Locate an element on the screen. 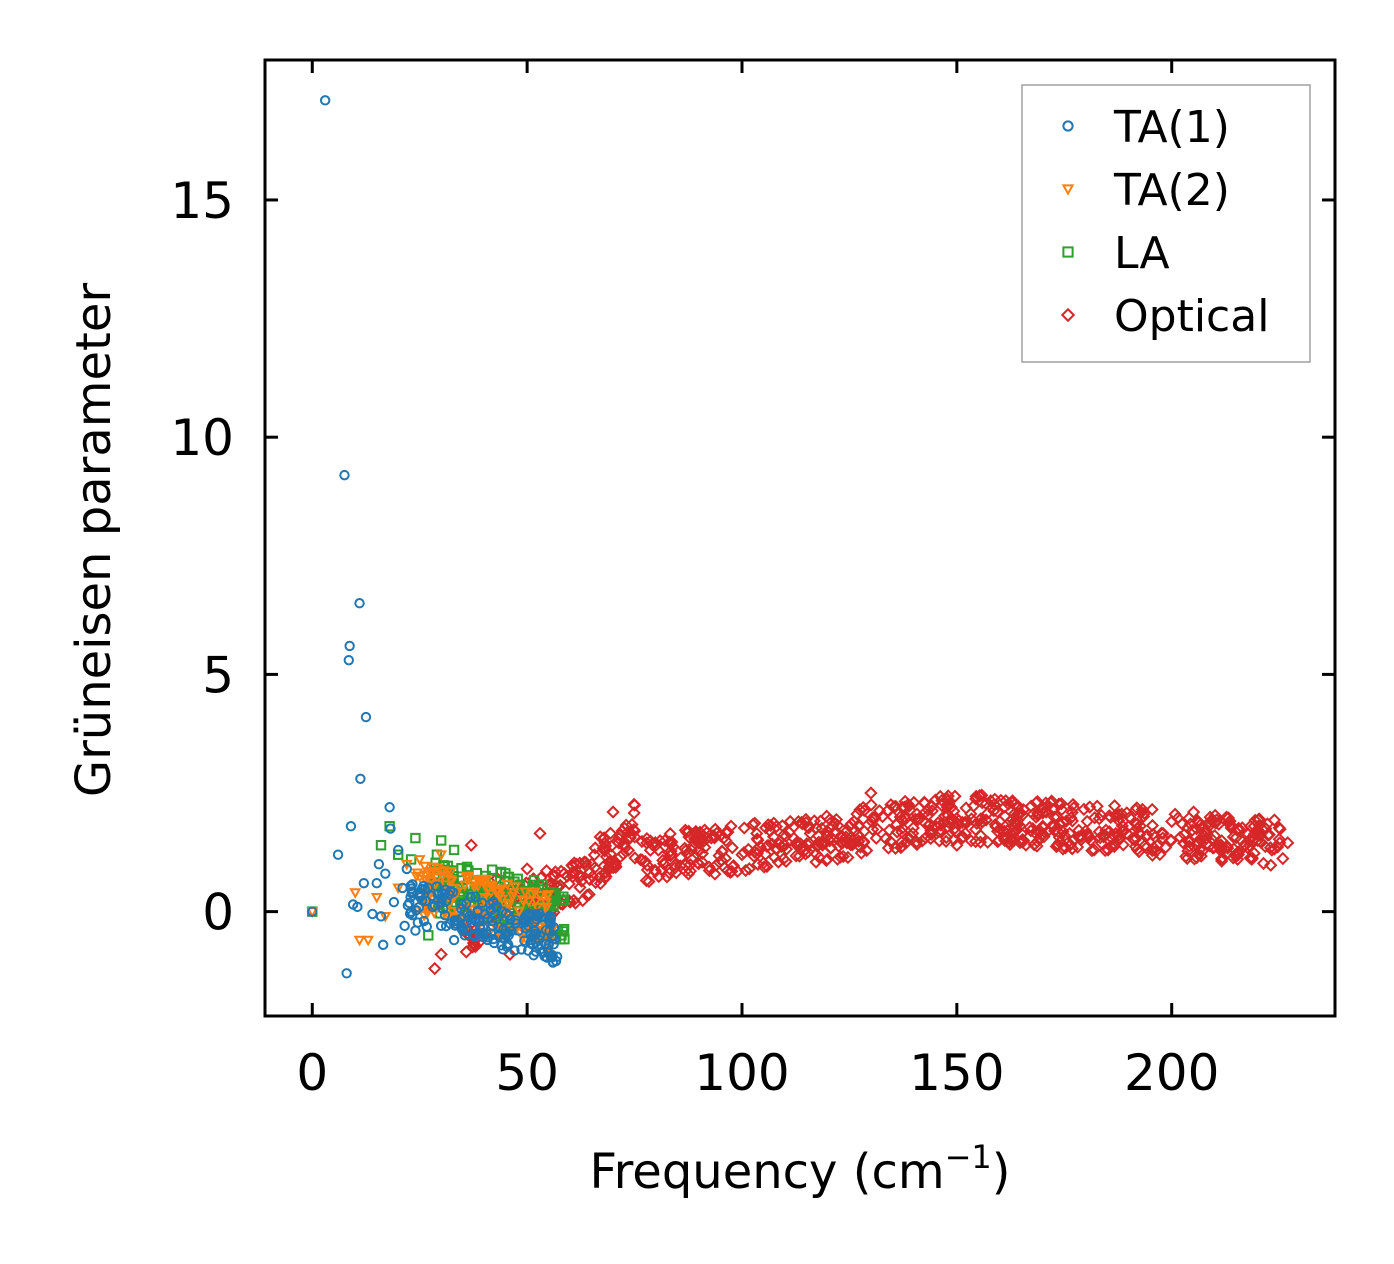  y-tick-label: 15 is located at coordinates (202, 201).